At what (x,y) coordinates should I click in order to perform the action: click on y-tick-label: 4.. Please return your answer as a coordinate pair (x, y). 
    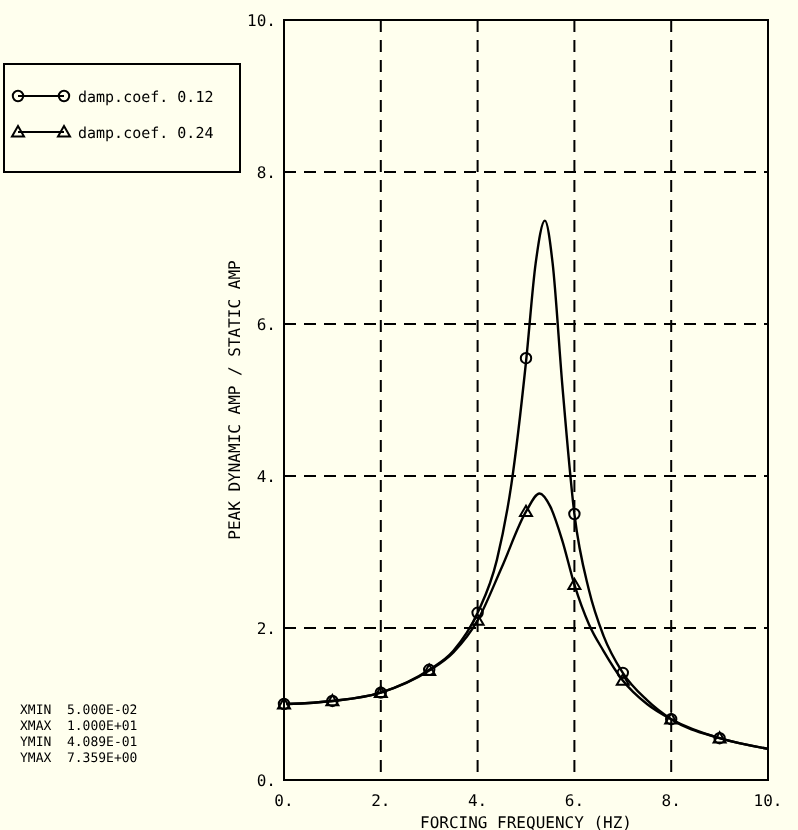
    Looking at the image, I should click on (266, 477).